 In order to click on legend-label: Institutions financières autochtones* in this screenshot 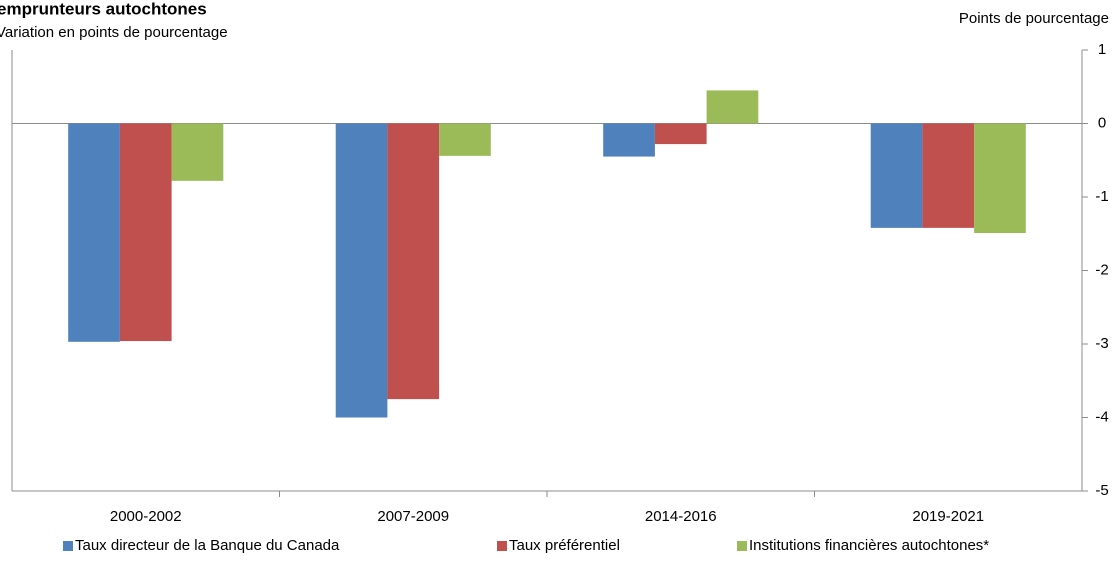, I will do `click(869, 545)`.